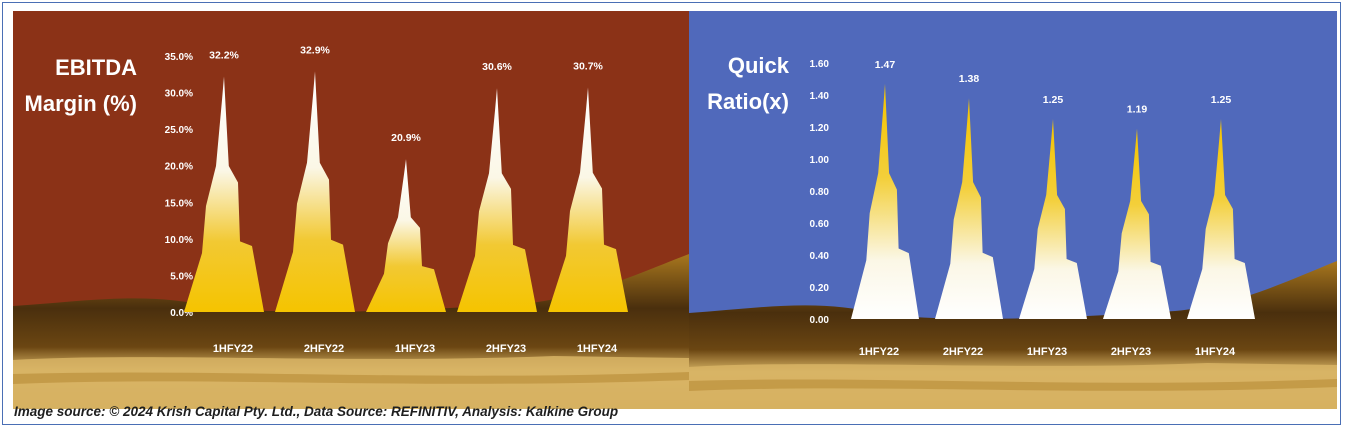 The image size is (1345, 429). I want to click on y-tick-label: 0.00, so click(820, 320).